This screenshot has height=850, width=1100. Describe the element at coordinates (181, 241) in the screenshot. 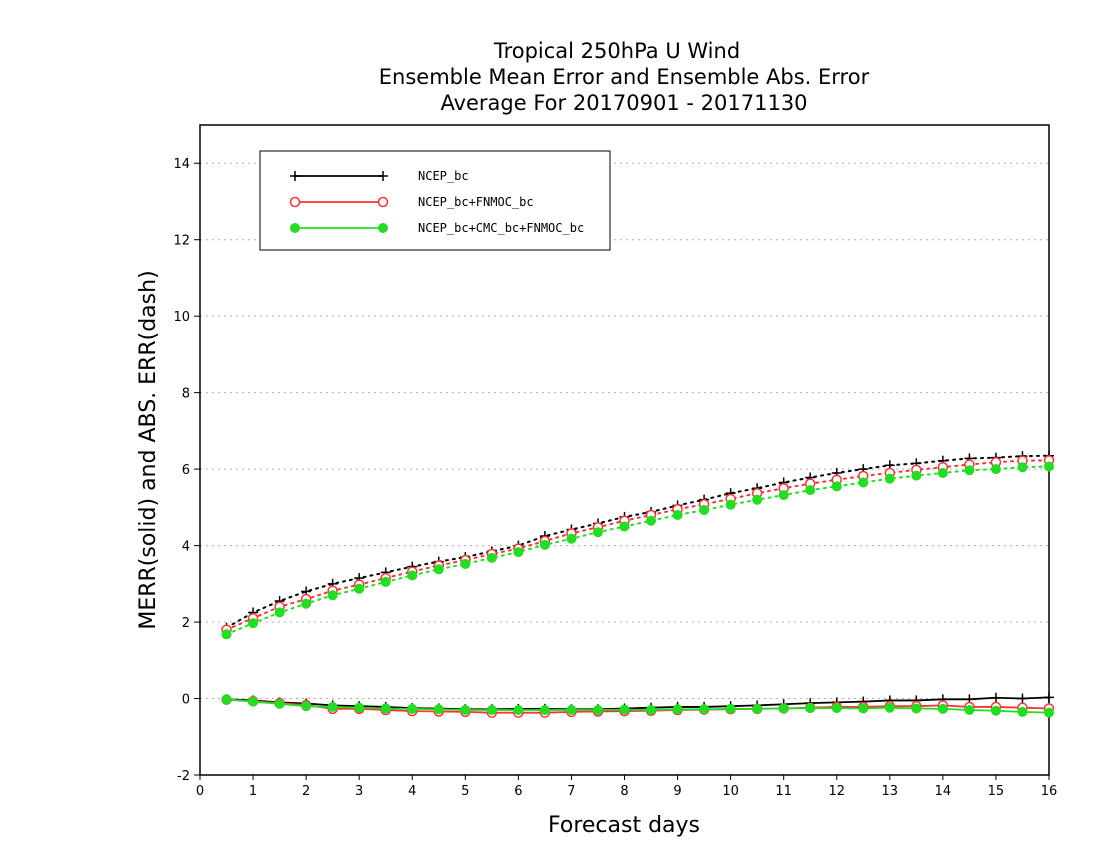

I see `y-tick-label: 12` at that location.